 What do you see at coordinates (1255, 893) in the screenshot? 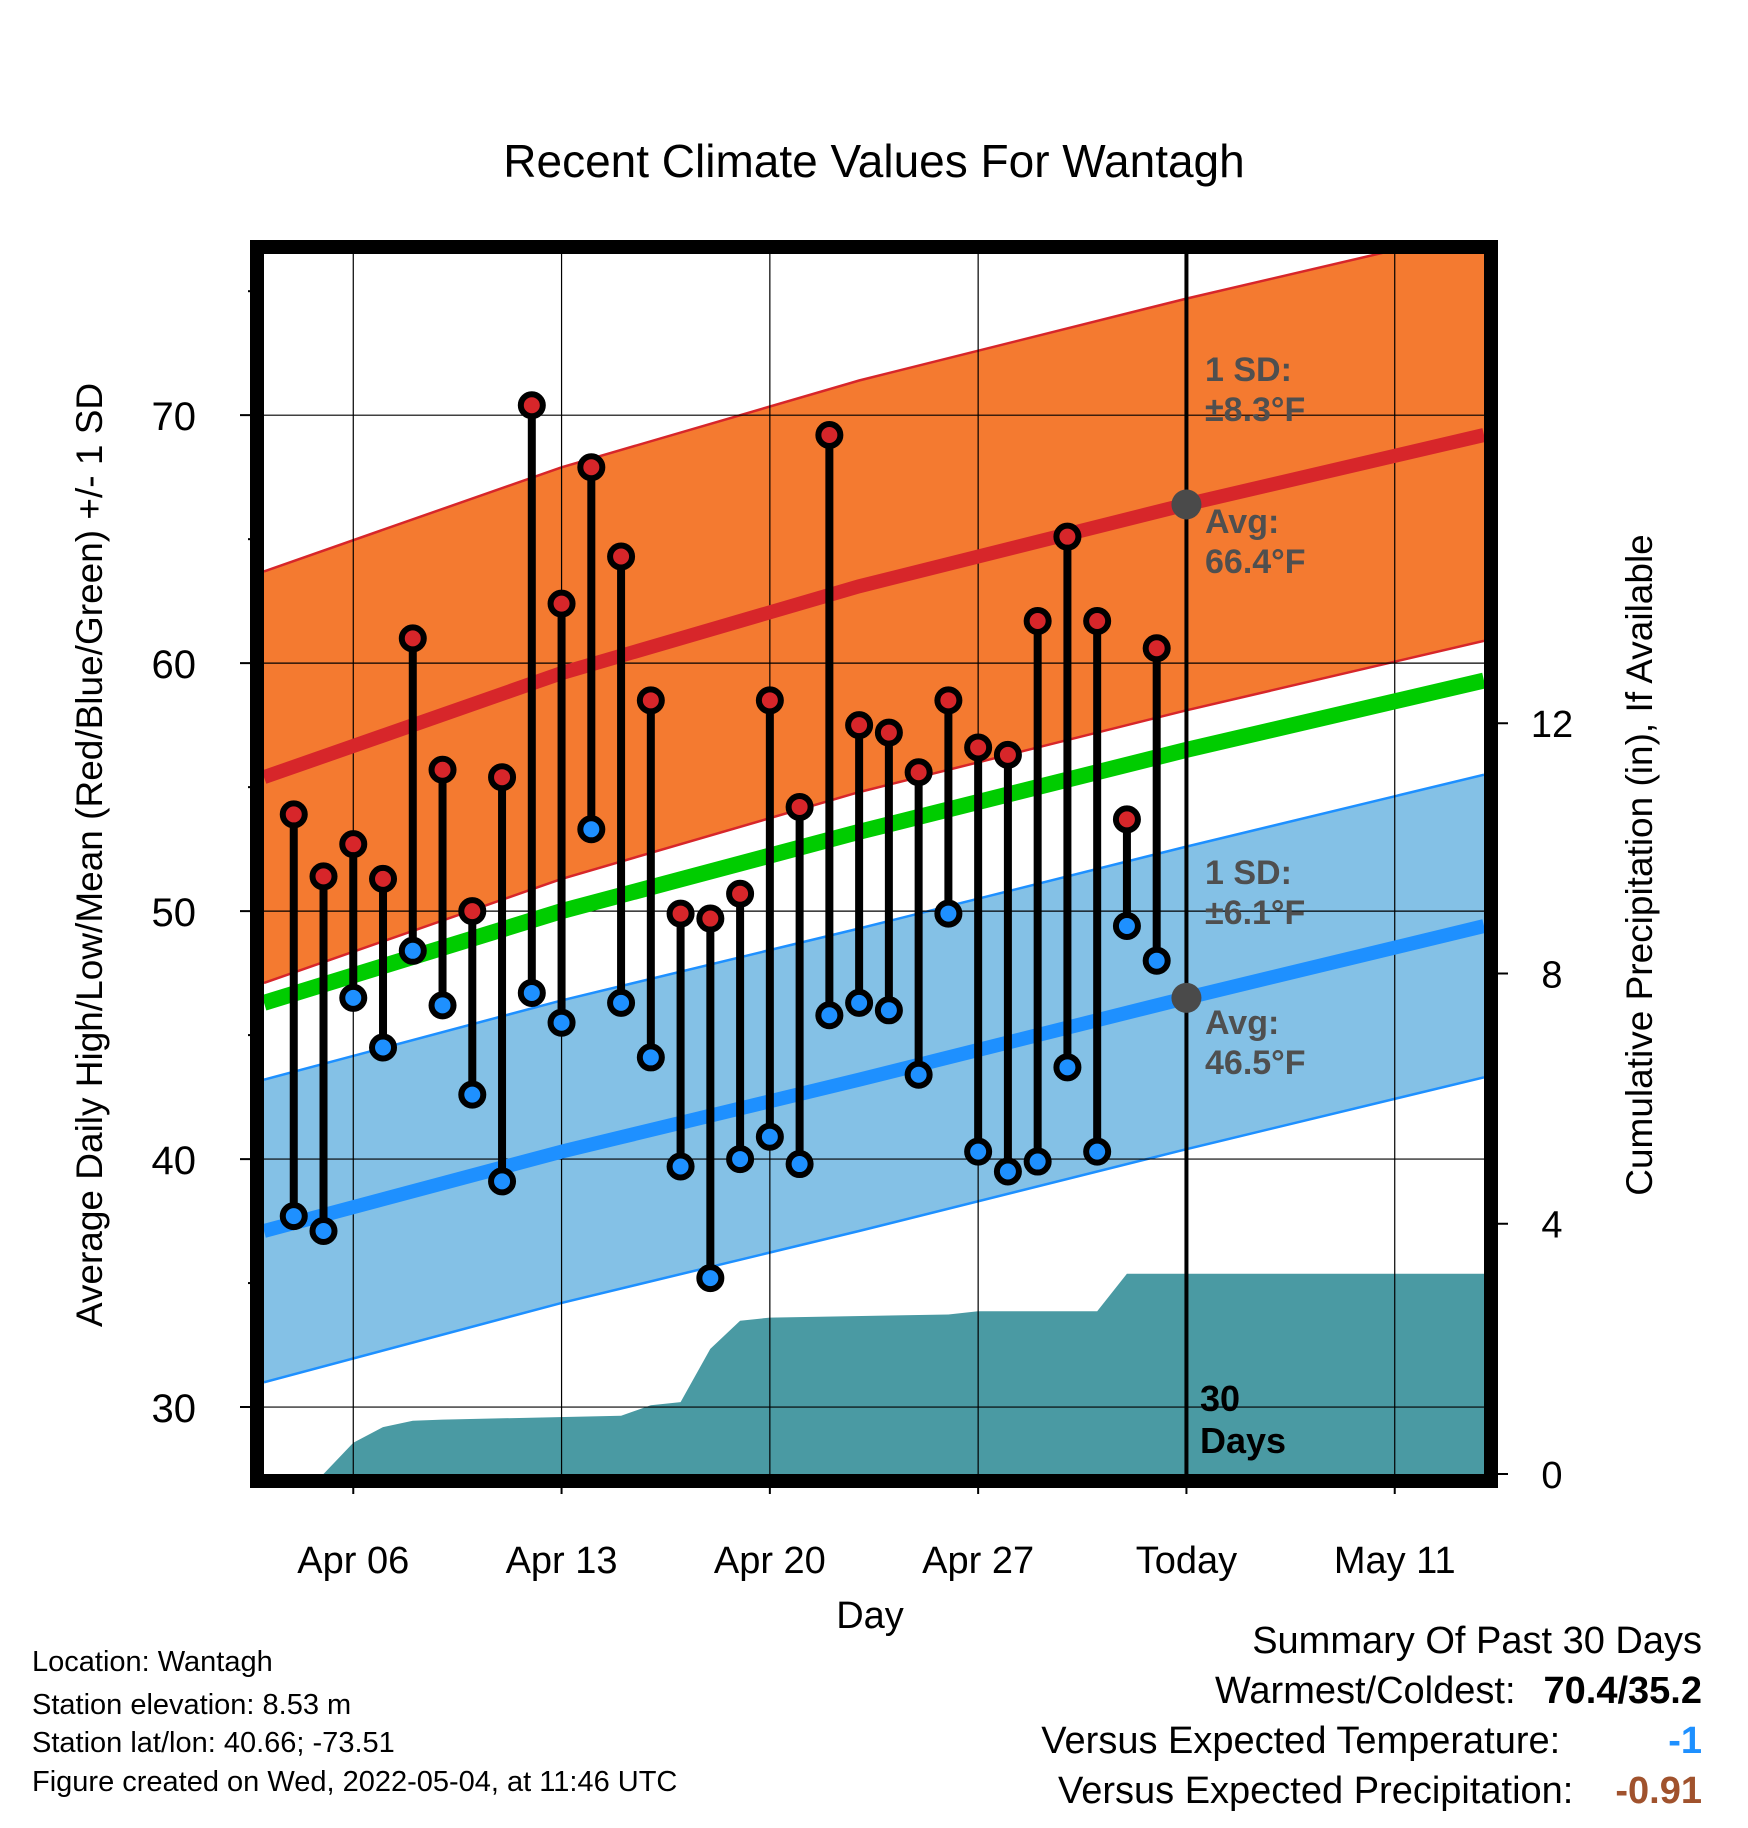
I see `low-sd-annotation: 1 SD: ±6.1°F` at bounding box center [1255, 893].